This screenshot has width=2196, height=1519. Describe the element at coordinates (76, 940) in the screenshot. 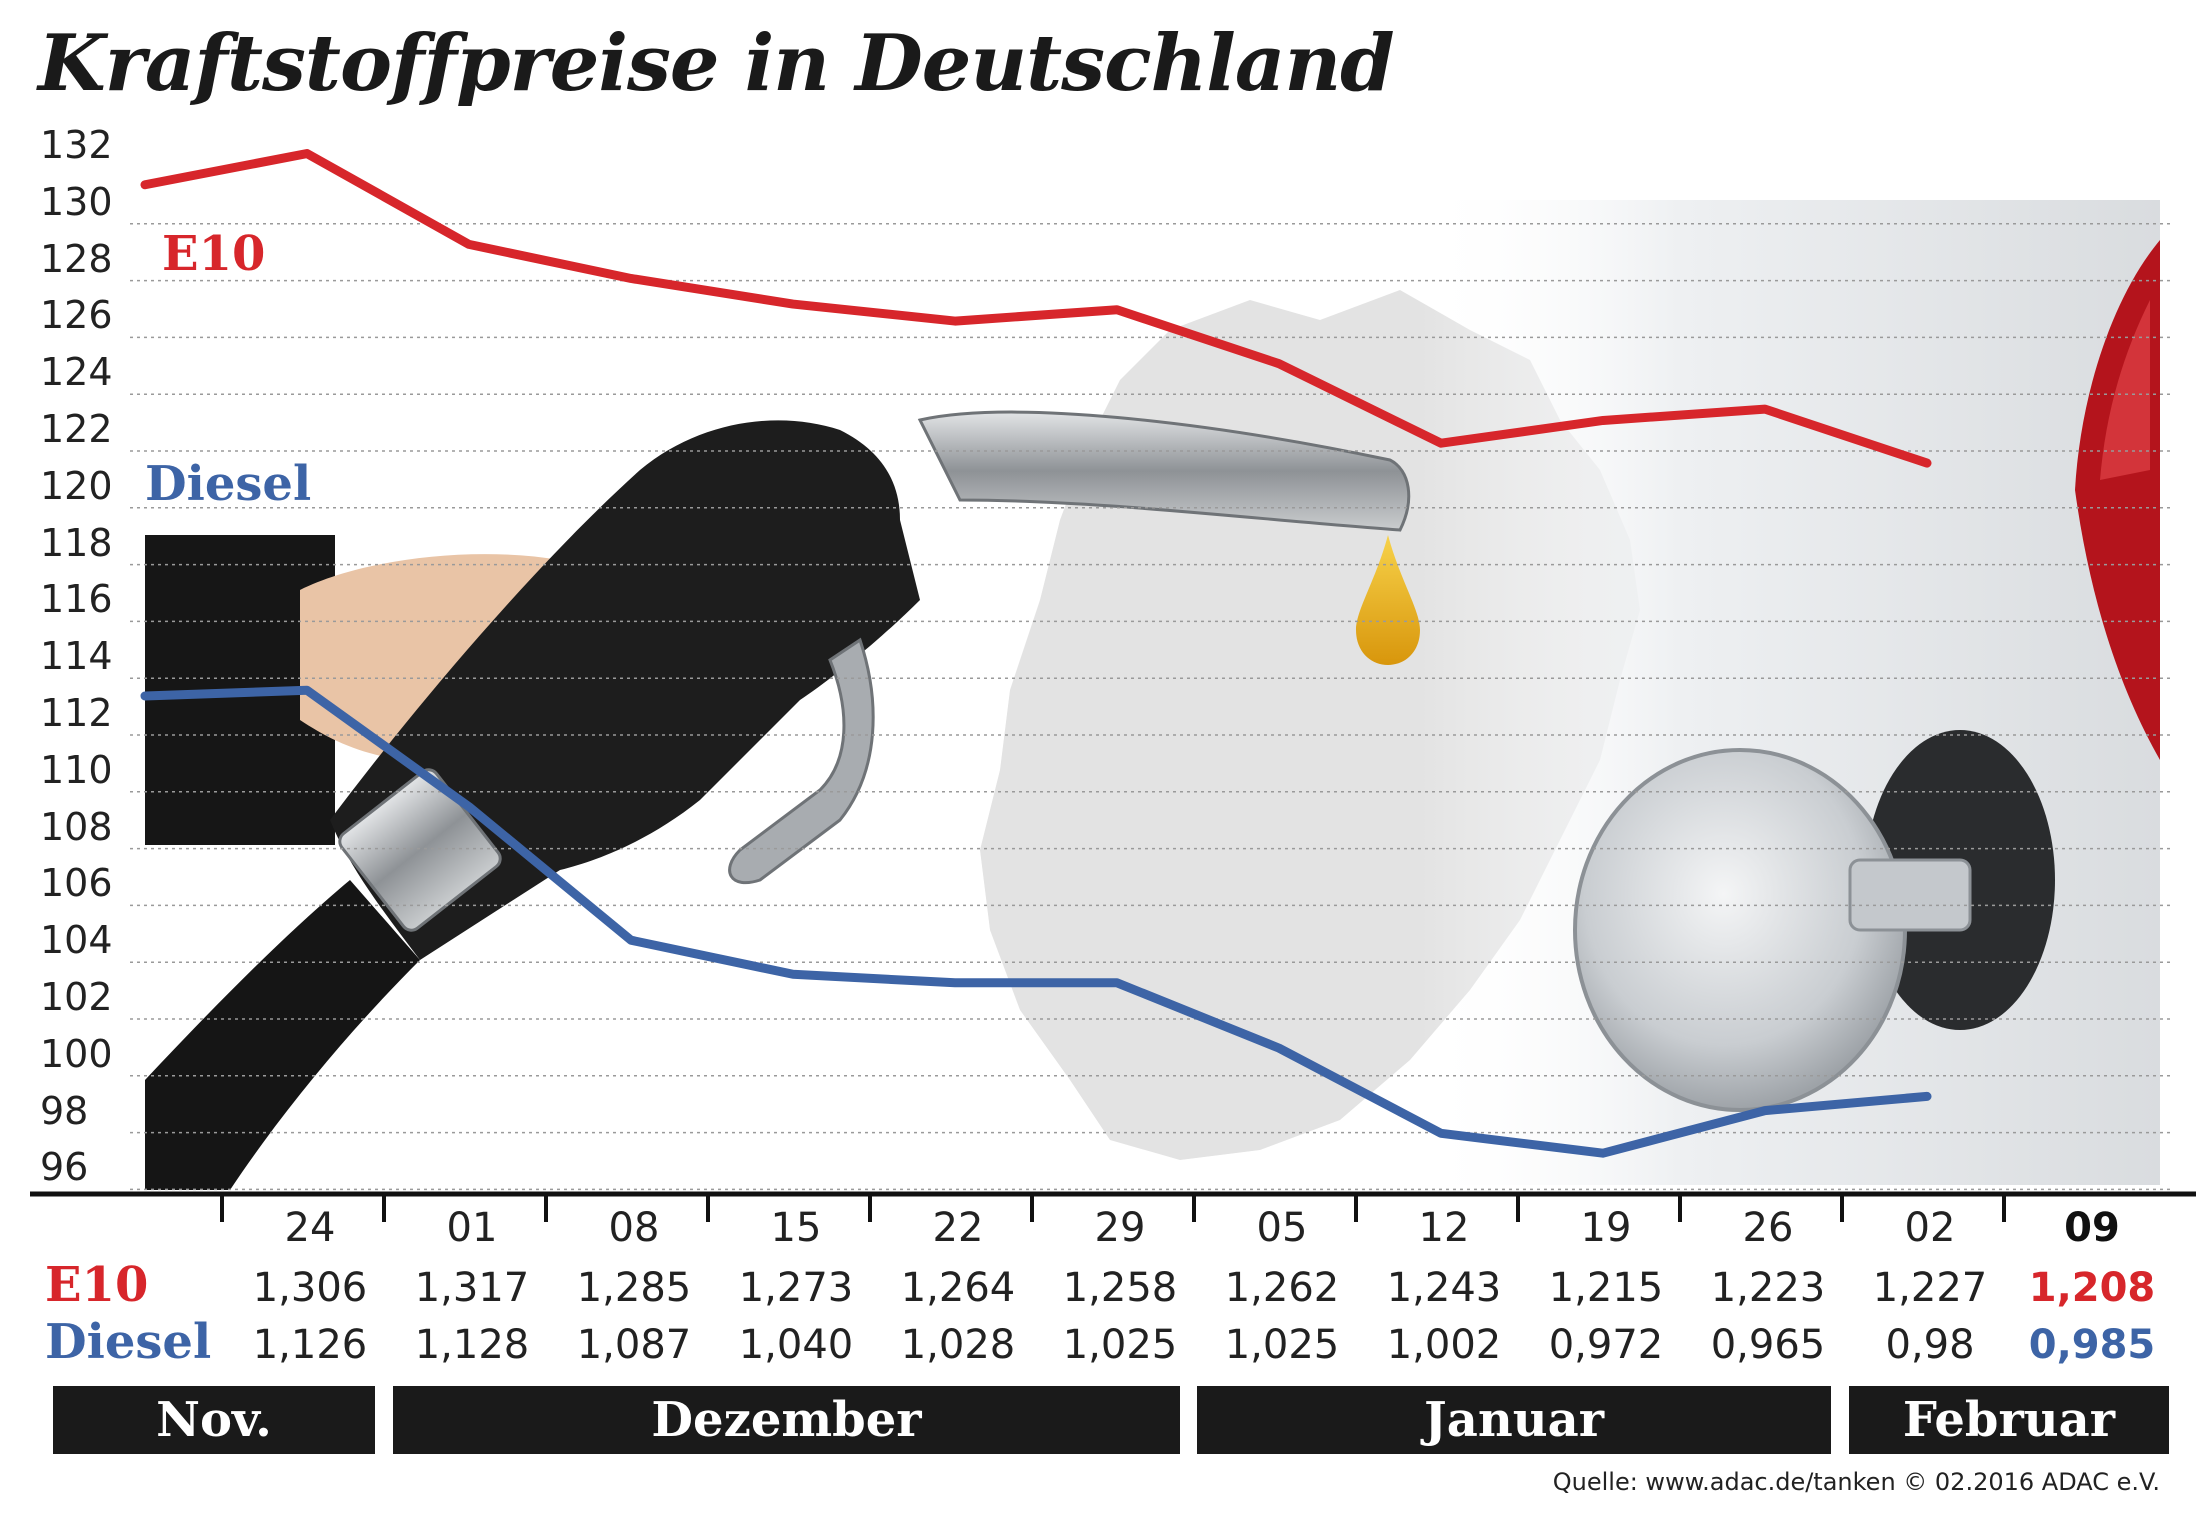

I see `y-tick-label: 104` at that location.